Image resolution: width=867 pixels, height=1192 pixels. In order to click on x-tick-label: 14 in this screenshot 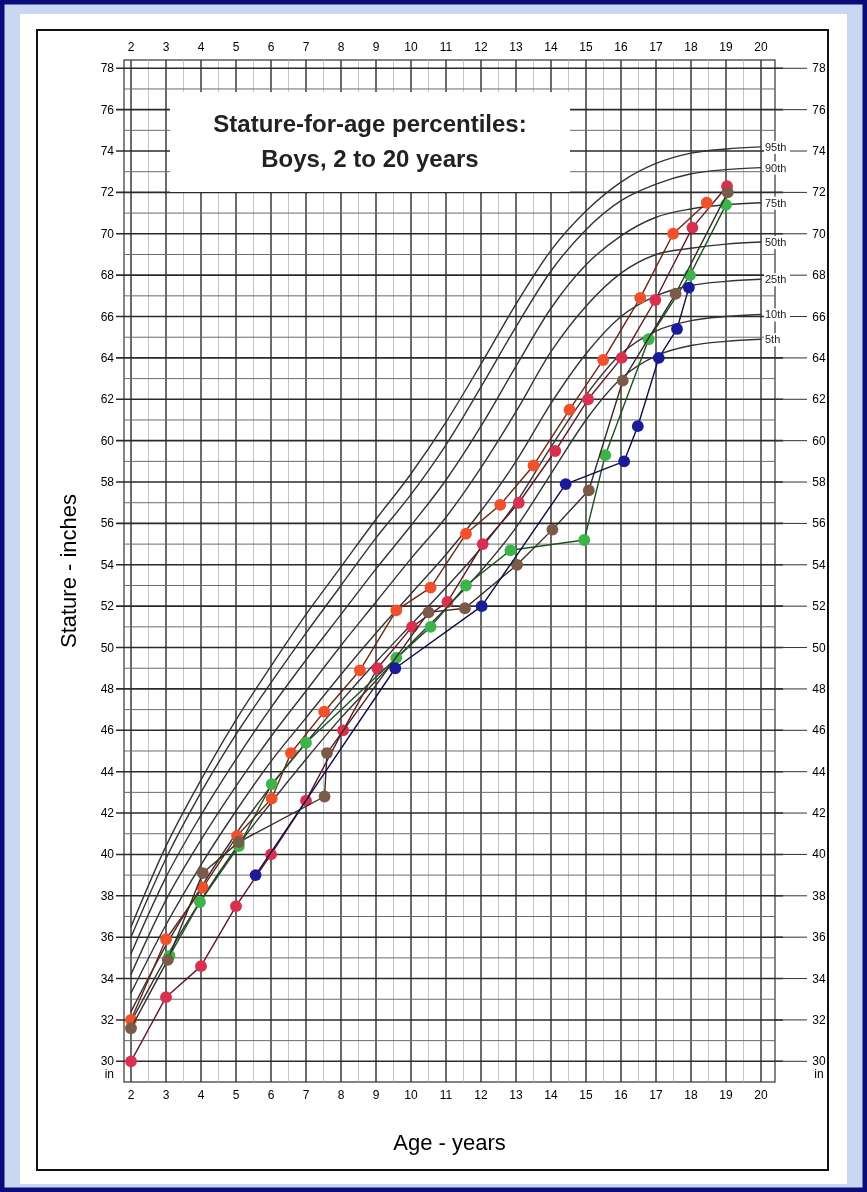, I will do `click(551, 1095)`.